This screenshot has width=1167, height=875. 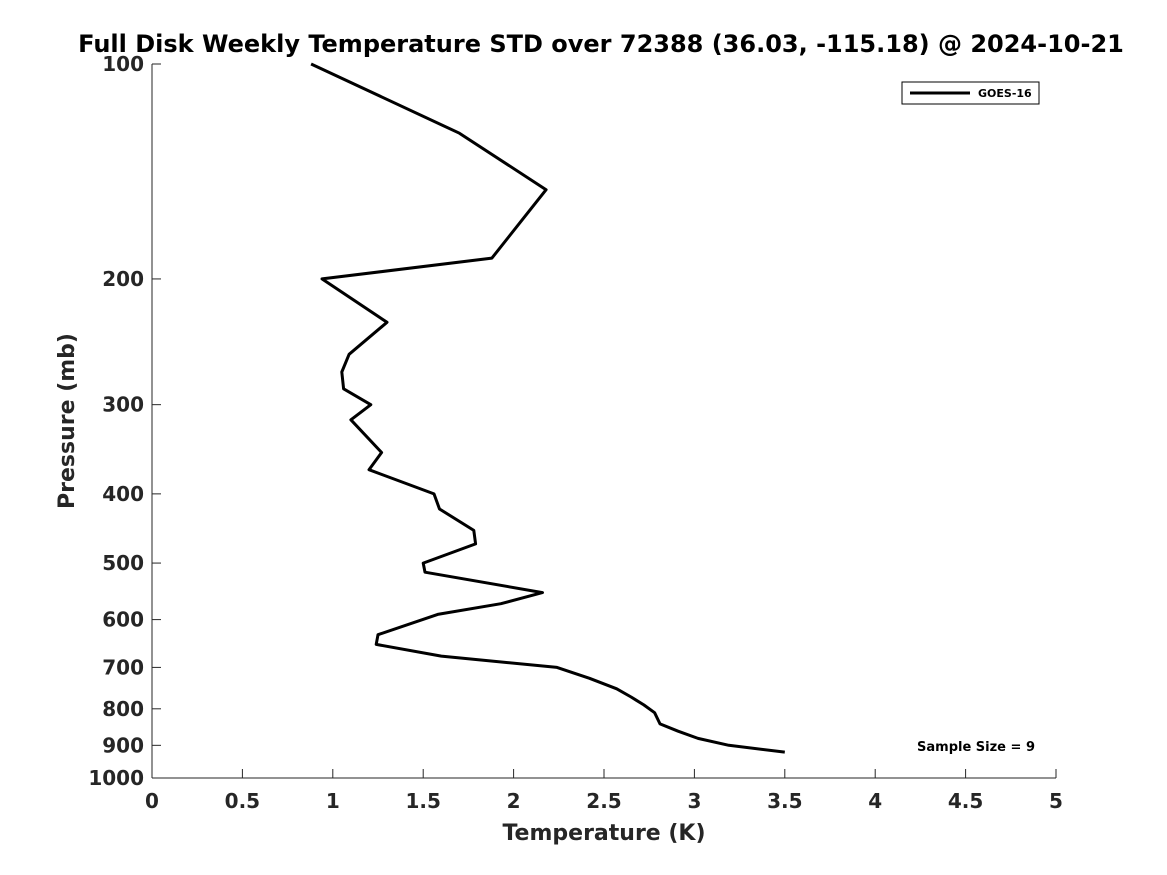 I want to click on legend-box, so click(x=970, y=93).